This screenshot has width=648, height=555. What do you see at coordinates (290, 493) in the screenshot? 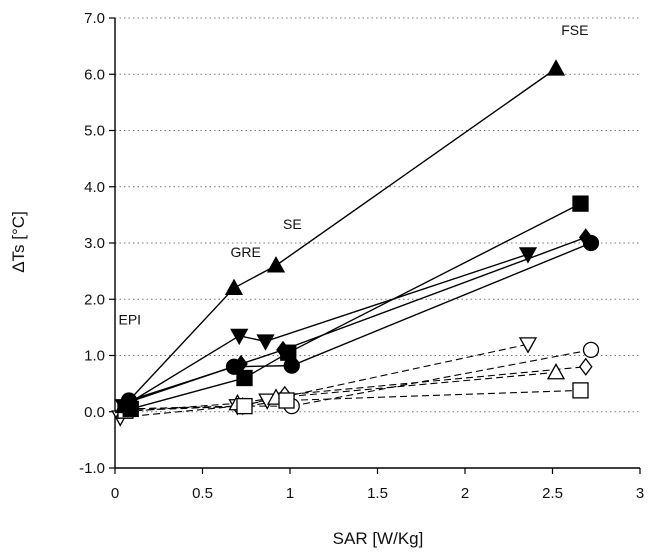
I see `x-tick-label: 1` at bounding box center [290, 493].